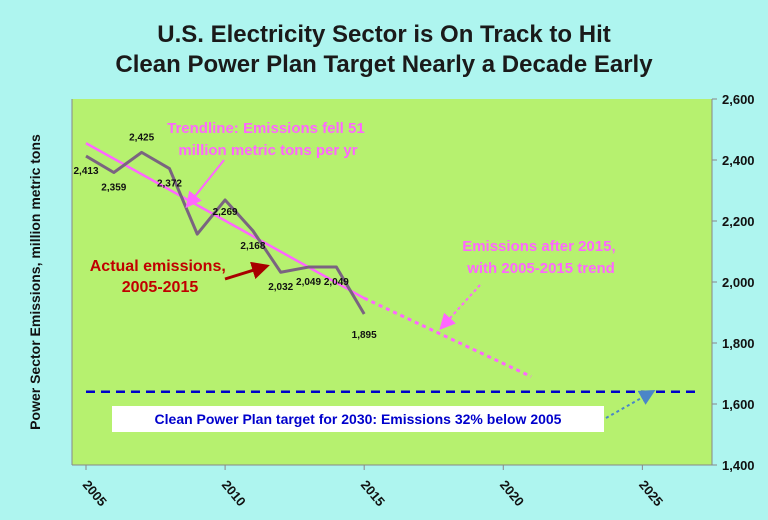 This screenshot has height=520, width=768. I want to click on y-tick-label: 1,800, so click(738, 343).